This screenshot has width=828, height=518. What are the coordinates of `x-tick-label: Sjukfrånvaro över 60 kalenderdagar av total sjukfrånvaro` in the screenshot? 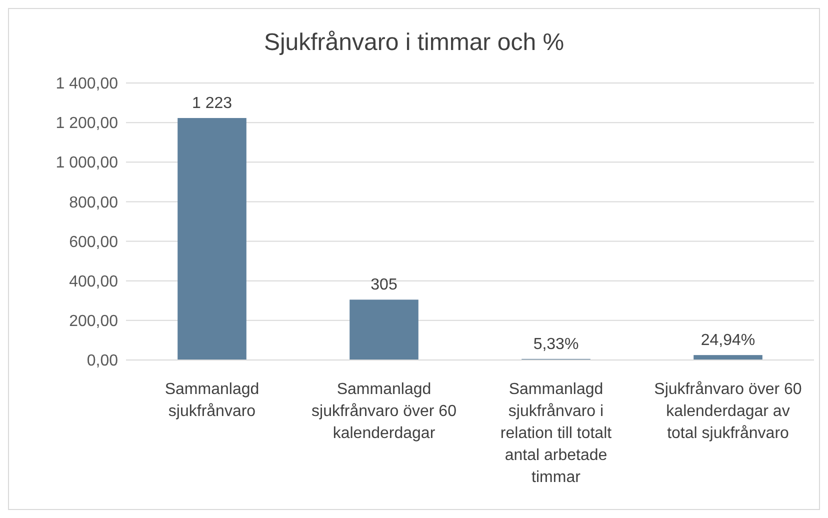 It's located at (728, 411).